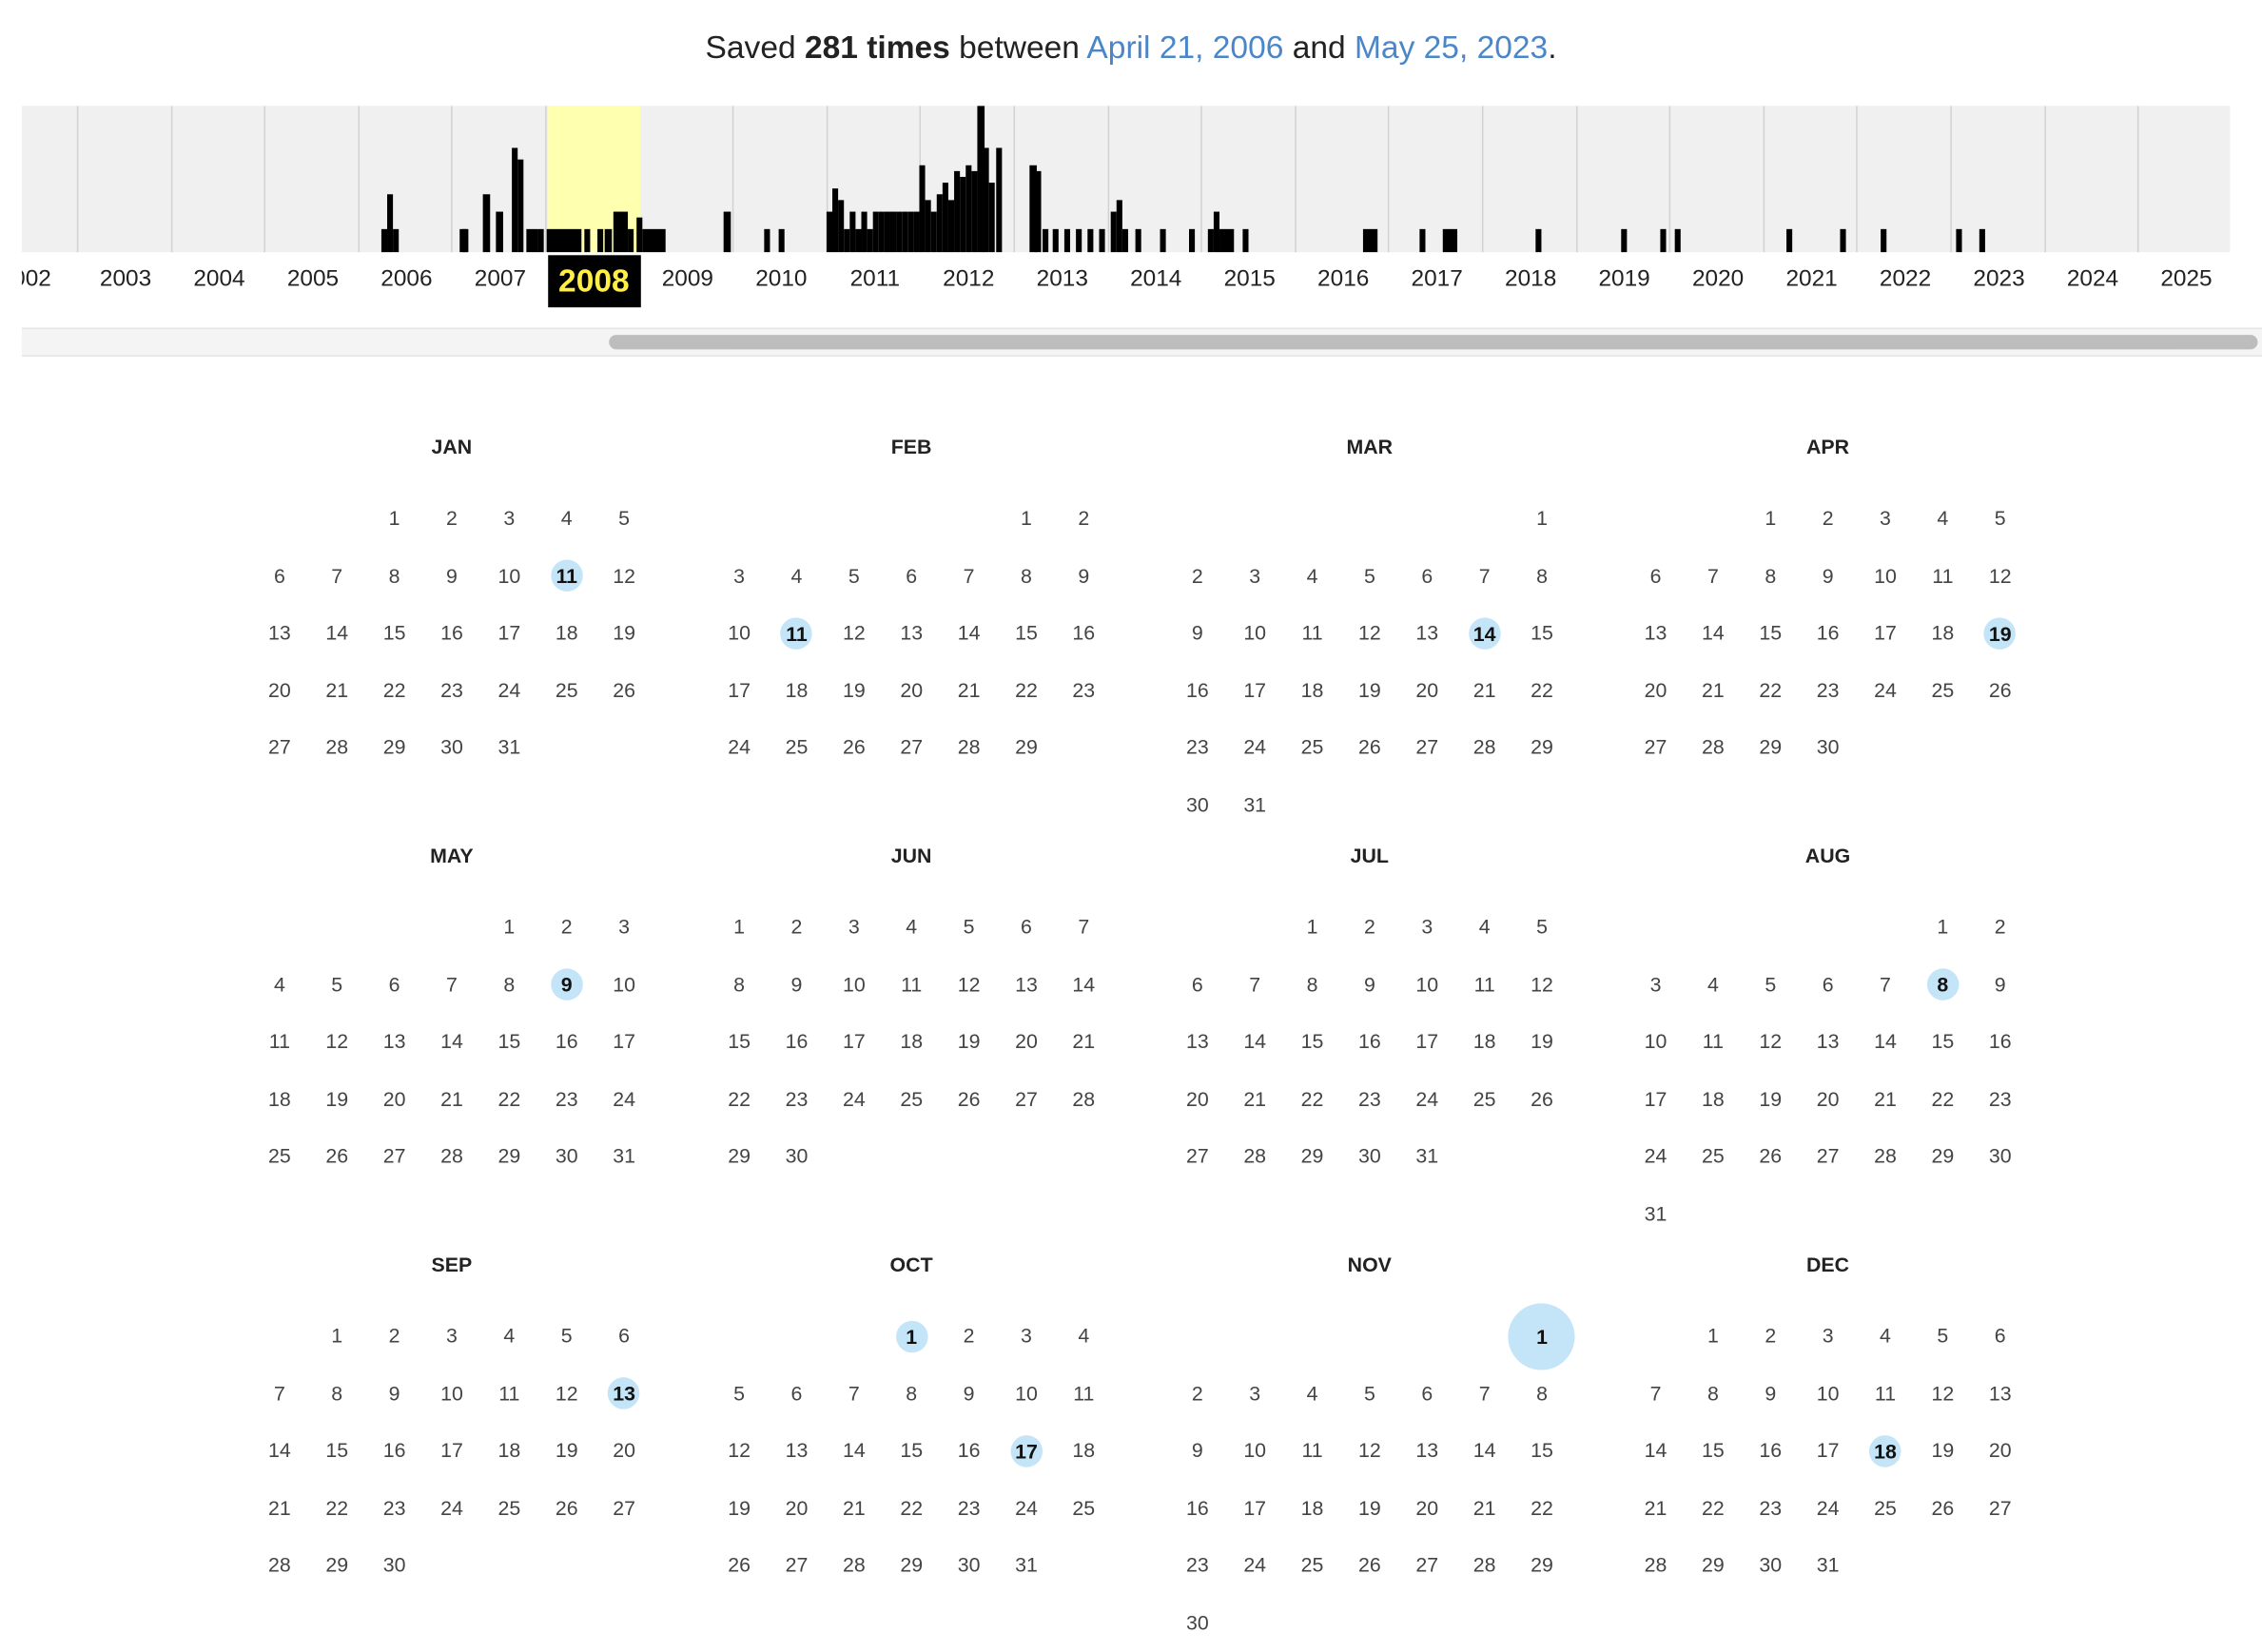 This screenshot has height=1652, width=2262. I want to click on scrollbar-thumb, so click(1433, 342).